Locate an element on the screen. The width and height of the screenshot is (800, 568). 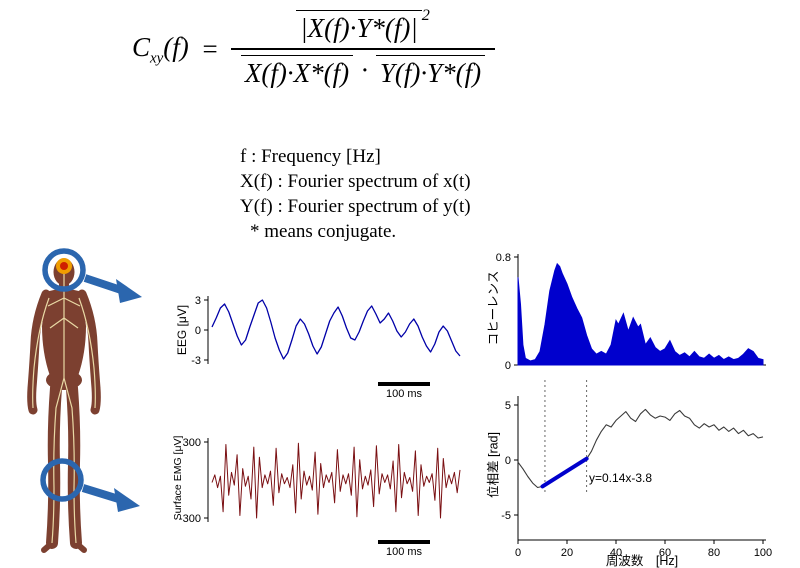
emg-chart: Surface EMG [μV] 300 -300 100 ms is located at coordinates (318, 491).